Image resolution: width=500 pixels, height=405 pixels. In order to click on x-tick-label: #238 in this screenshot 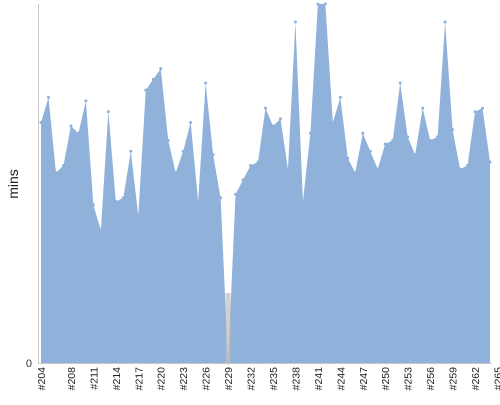, I will do `click(296, 379)`.